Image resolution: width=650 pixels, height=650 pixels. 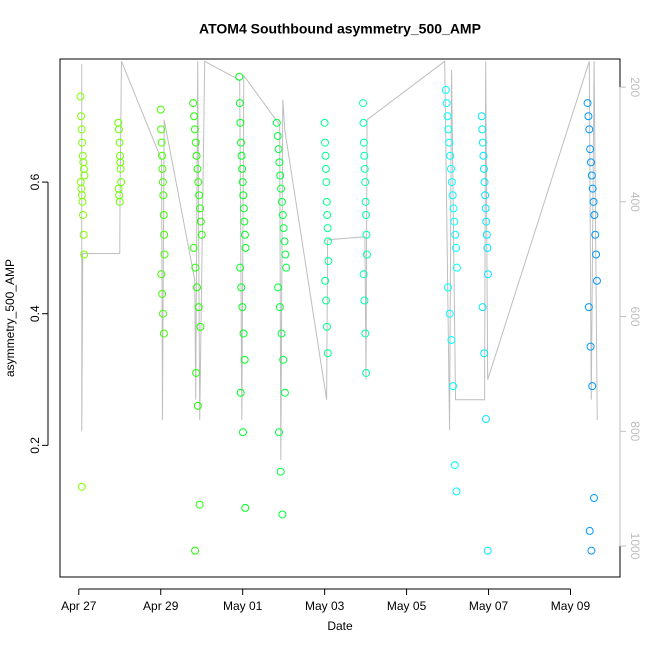 What do you see at coordinates (489, 606) in the screenshot?
I see `x-tick-label: May 07` at bounding box center [489, 606].